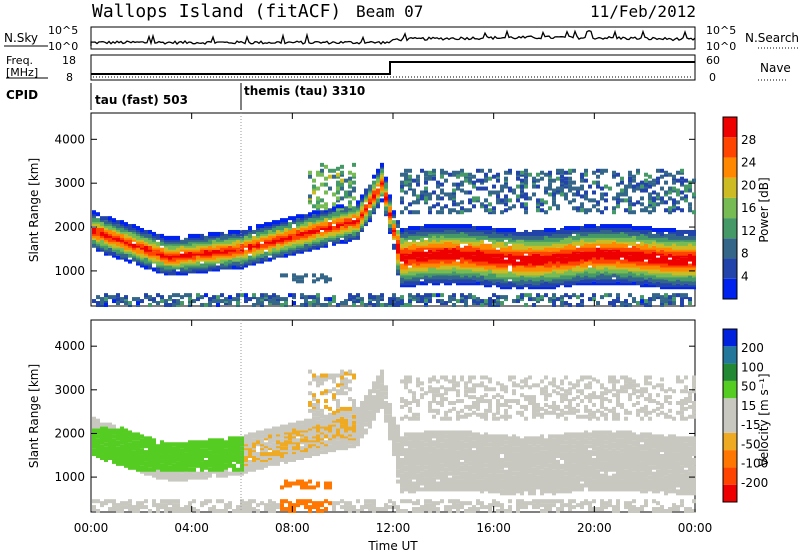 This screenshot has width=800, height=554. I want to click on cpid-panel: CPID tau (fast) 503 themis (tau) 3310, so click(185, 96).